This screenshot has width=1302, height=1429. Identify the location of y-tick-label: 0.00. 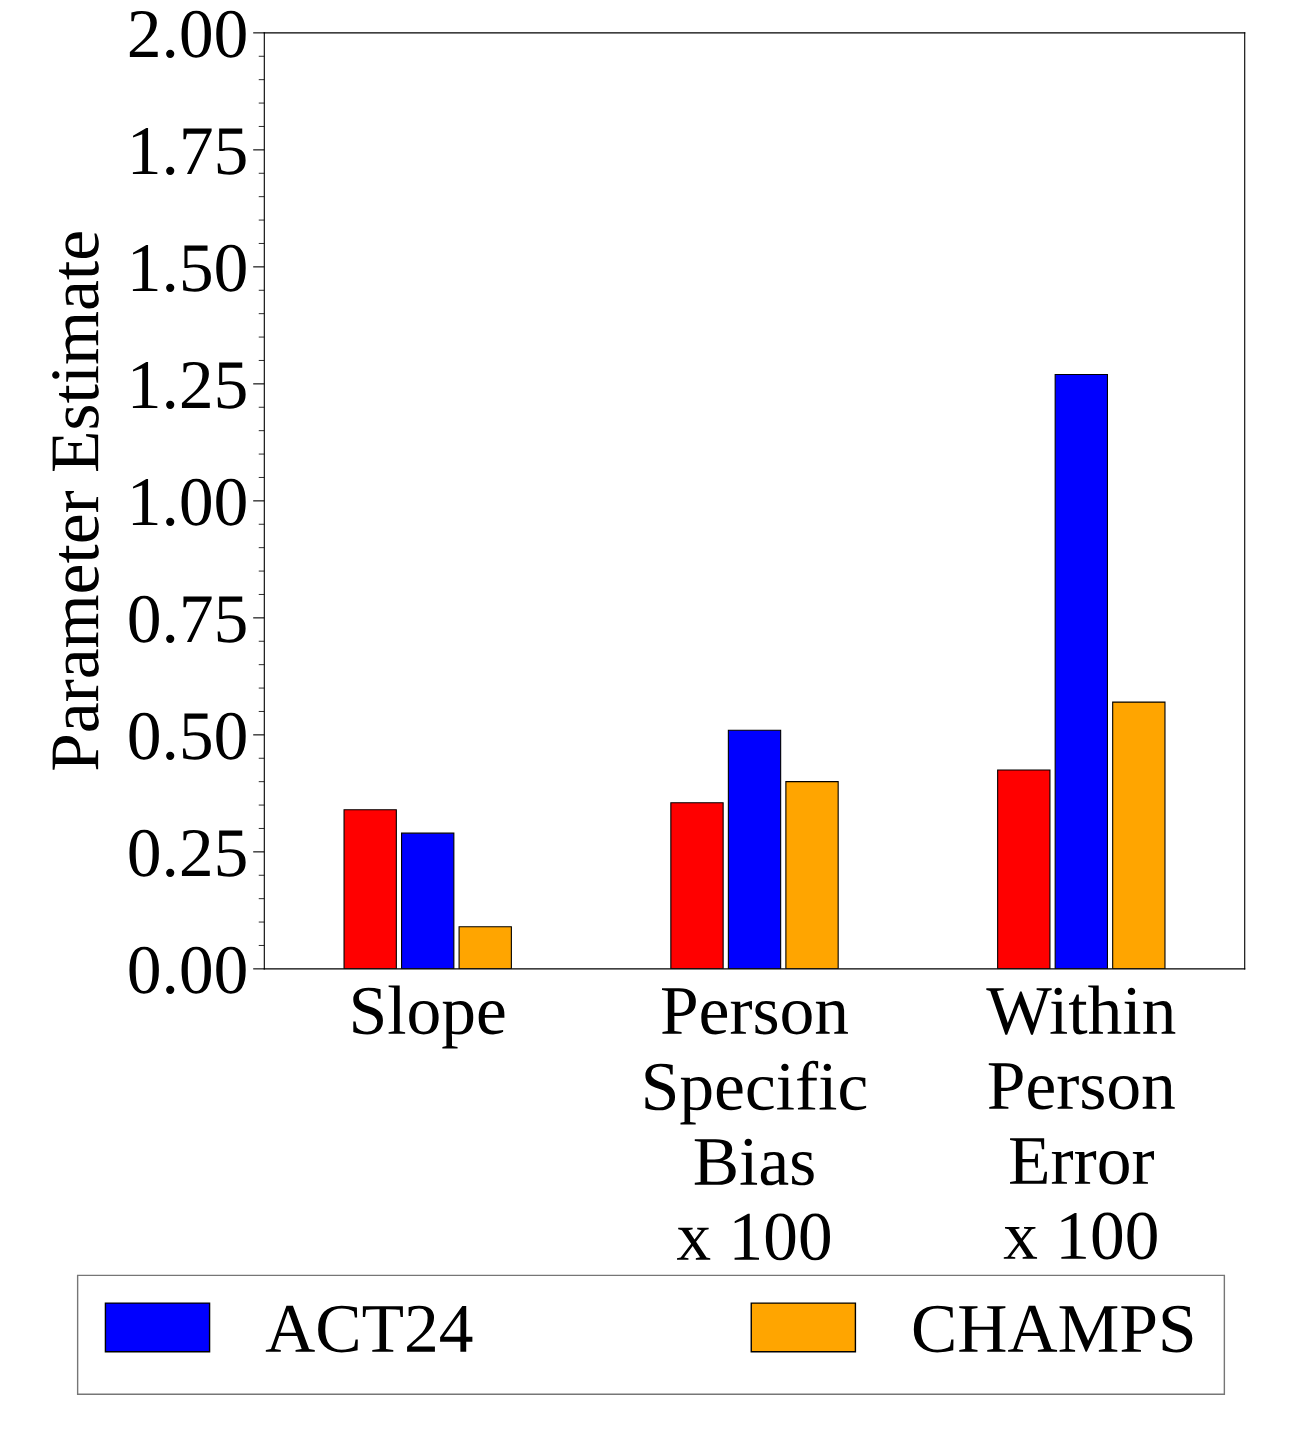
(187, 970).